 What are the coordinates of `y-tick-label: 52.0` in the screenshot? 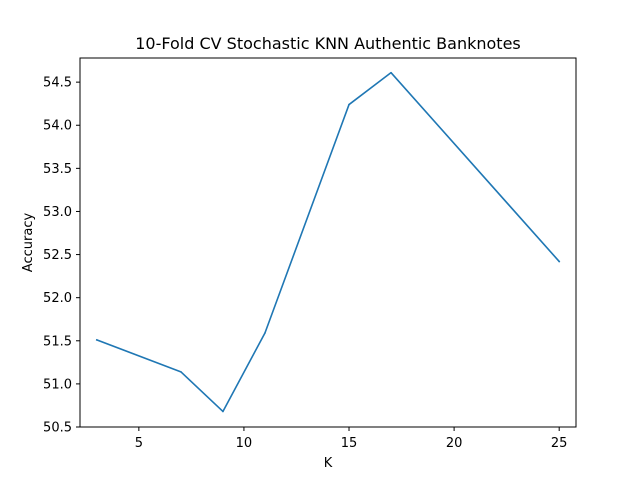 It's located at (57, 298).